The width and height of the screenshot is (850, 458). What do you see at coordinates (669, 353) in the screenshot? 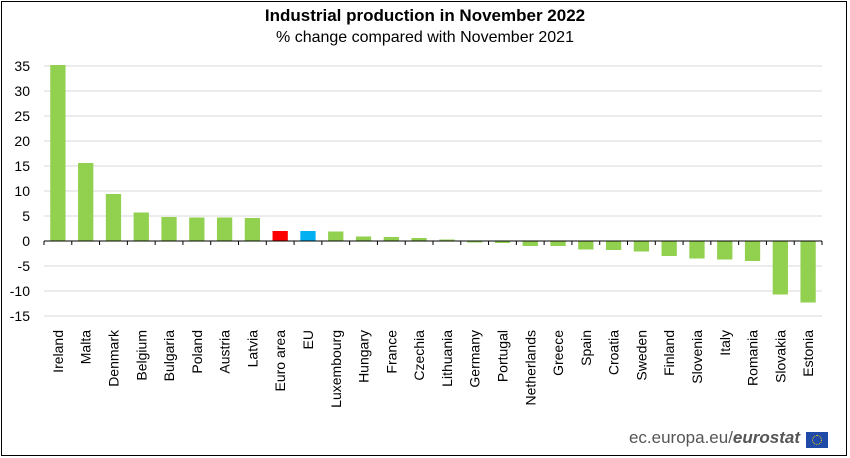
I see `x-category-label: Finland` at bounding box center [669, 353].